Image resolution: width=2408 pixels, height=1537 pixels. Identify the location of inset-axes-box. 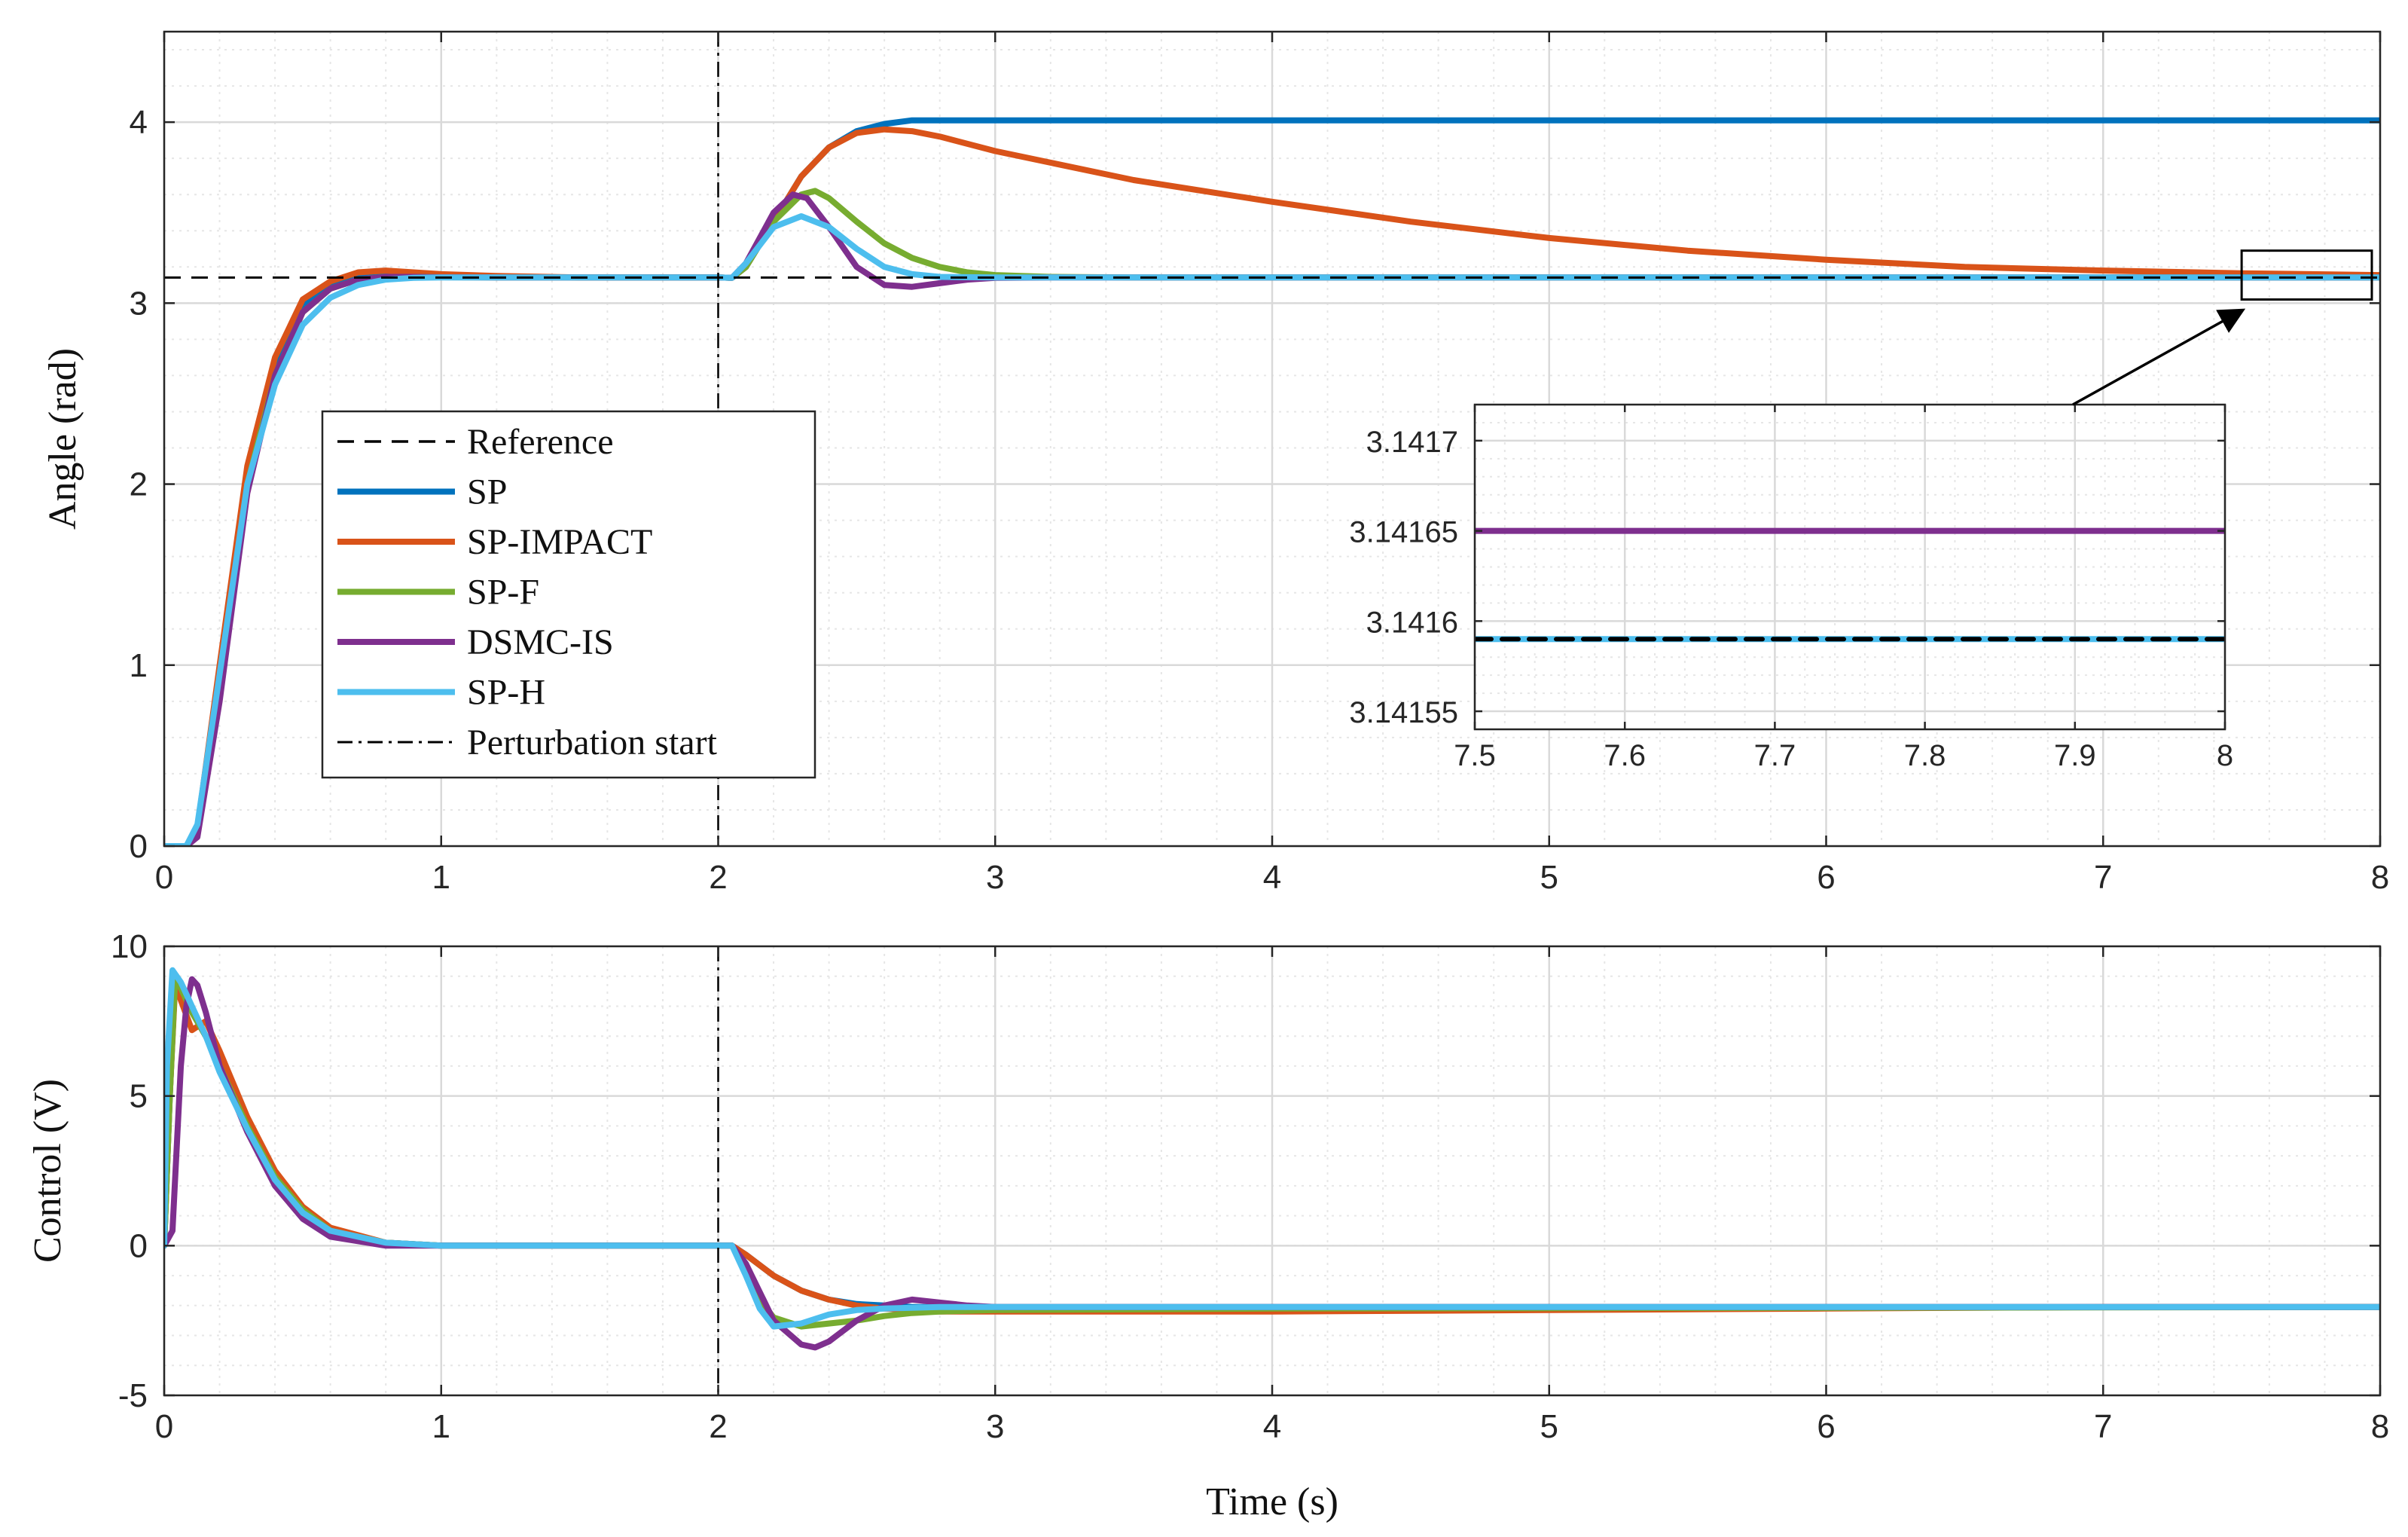
(1849, 567).